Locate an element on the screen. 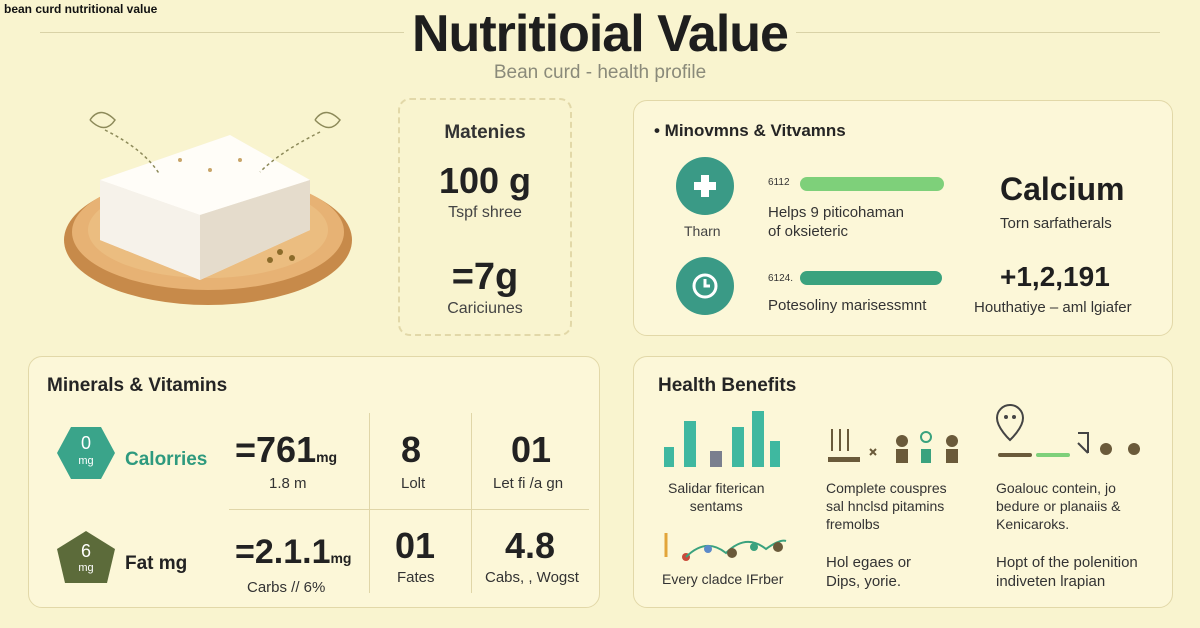 This screenshot has height=628, width=1200. serving-second-value: =7g is located at coordinates (485, 277).